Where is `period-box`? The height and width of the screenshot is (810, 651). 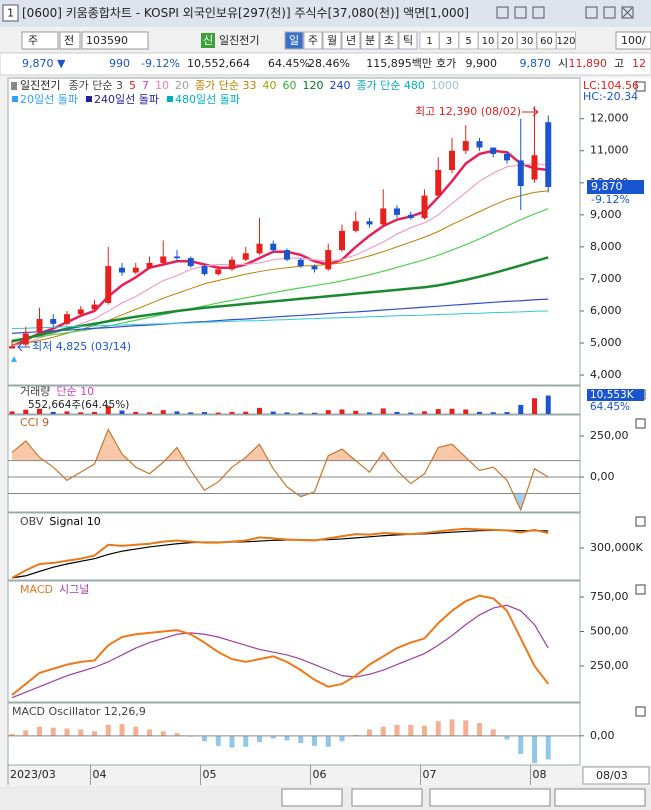
period-box is located at coordinates (40, 40).